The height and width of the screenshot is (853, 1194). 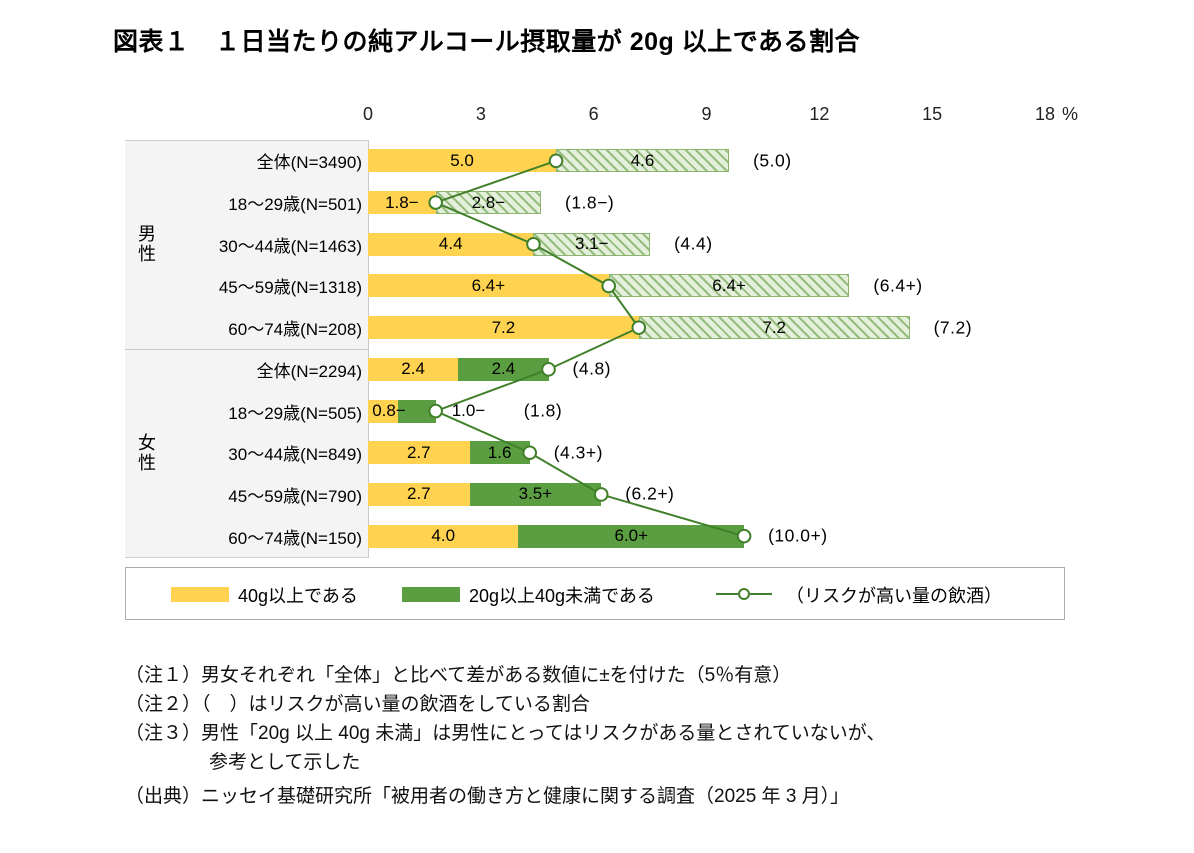 What do you see at coordinates (650, 493) in the screenshot?
I see `risk-annotation: (6.2+)` at bounding box center [650, 493].